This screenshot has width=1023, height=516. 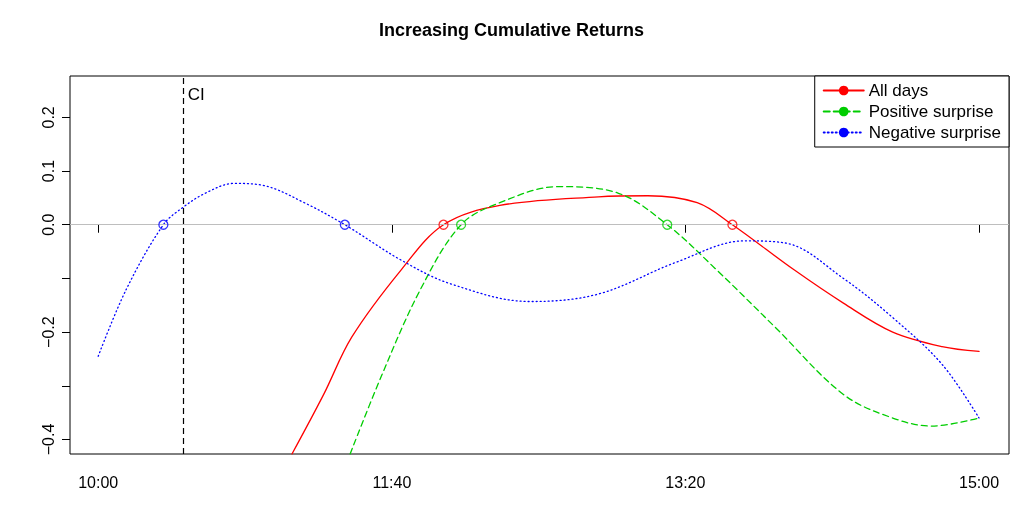 What do you see at coordinates (511, 30) in the screenshot?
I see `chart-title: Increasing Cumulative Returns` at bounding box center [511, 30].